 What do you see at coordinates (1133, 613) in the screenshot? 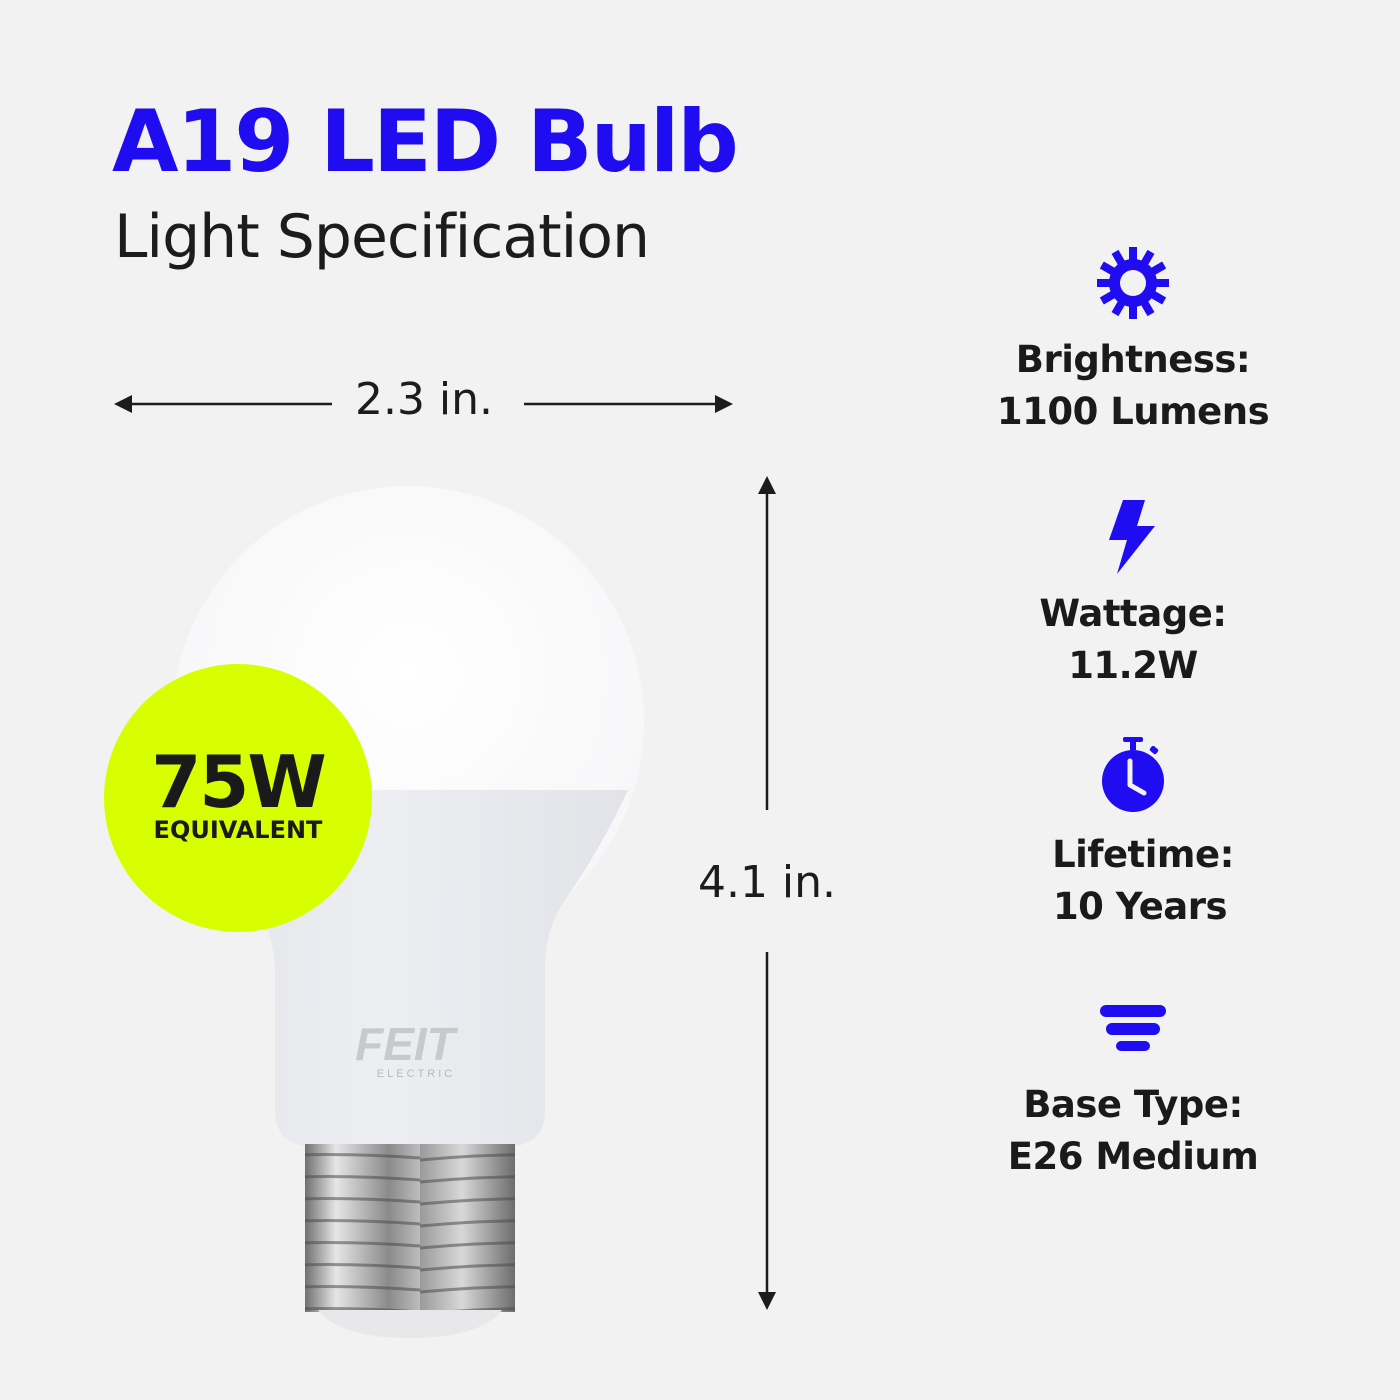
I see `spec-label: Wattage:` at bounding box center [1133, 613].